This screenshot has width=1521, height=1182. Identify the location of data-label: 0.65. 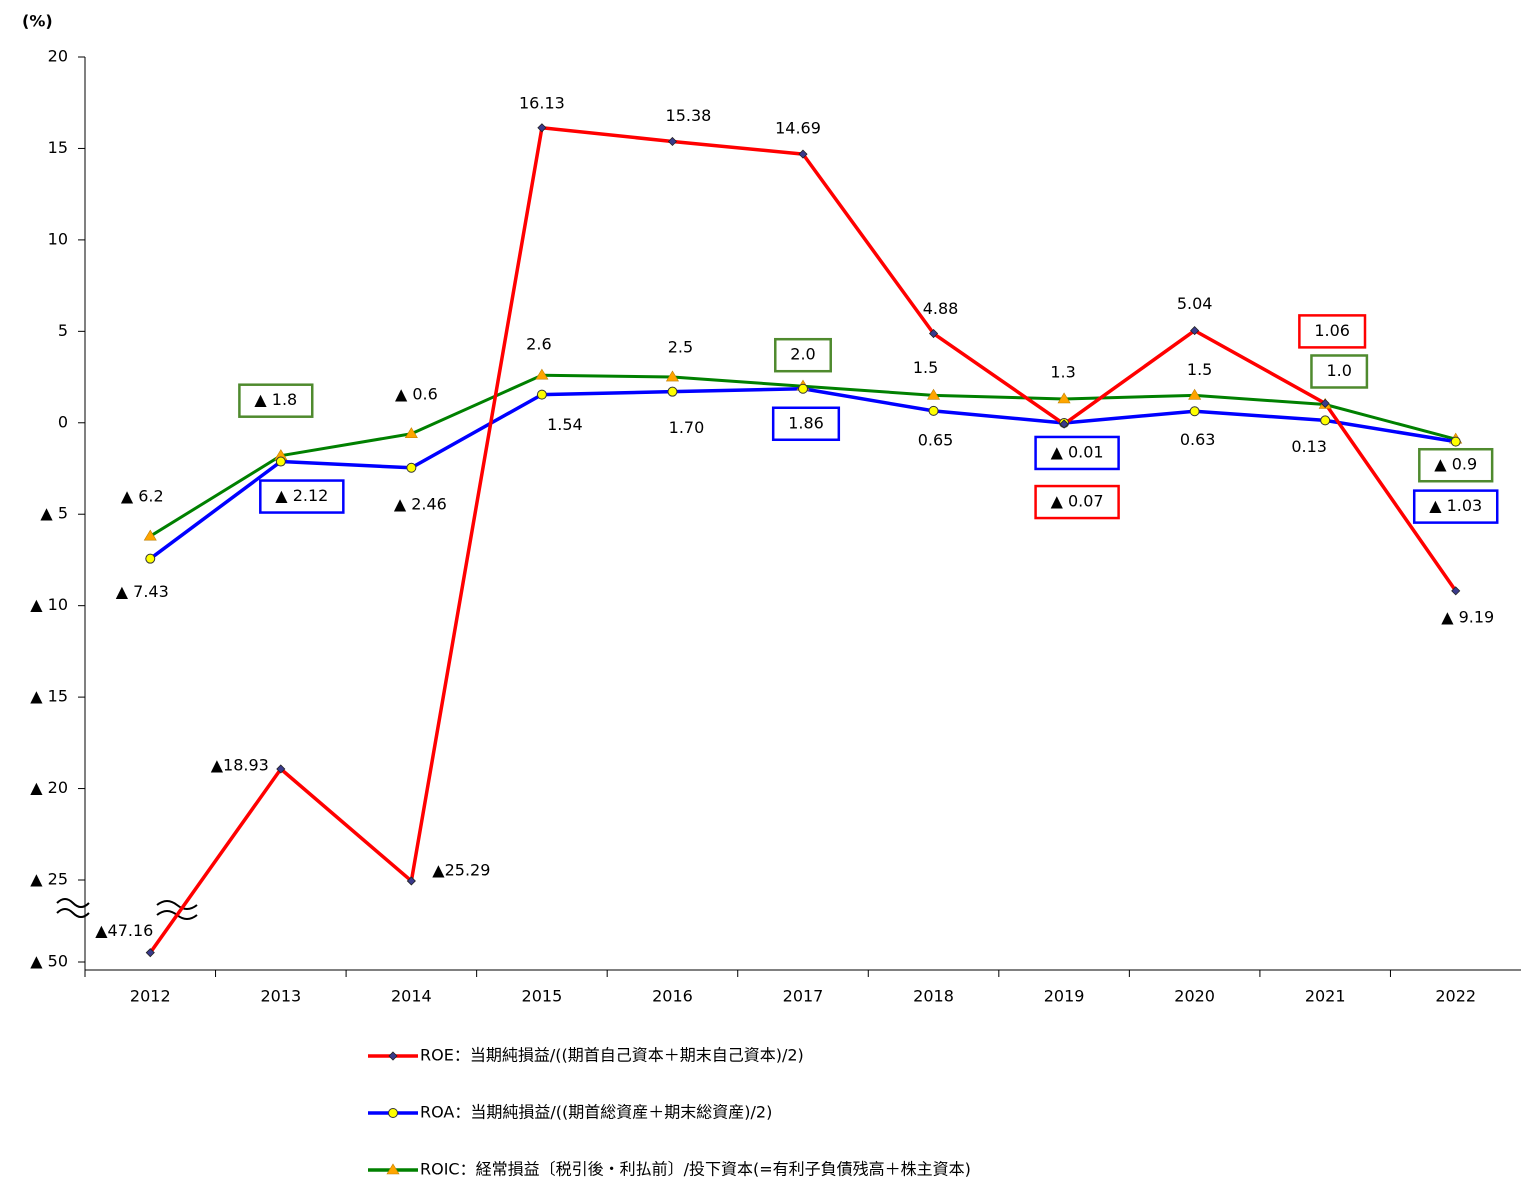
(936, 439).